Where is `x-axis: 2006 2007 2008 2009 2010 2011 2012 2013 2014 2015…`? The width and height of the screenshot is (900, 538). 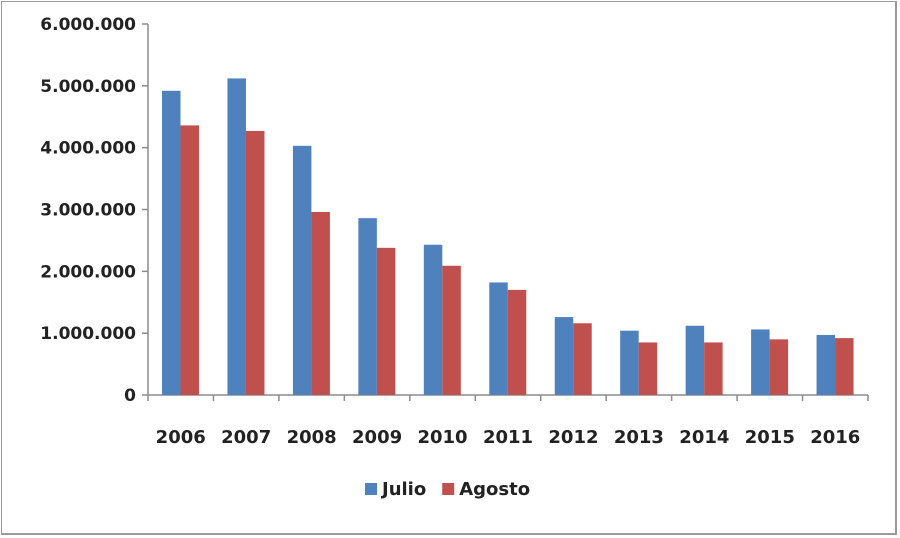
x-axis: 2006 2007 2008 2009 2010 2011 2012 2013 2014 2015… is located at coordinates (508, 421).